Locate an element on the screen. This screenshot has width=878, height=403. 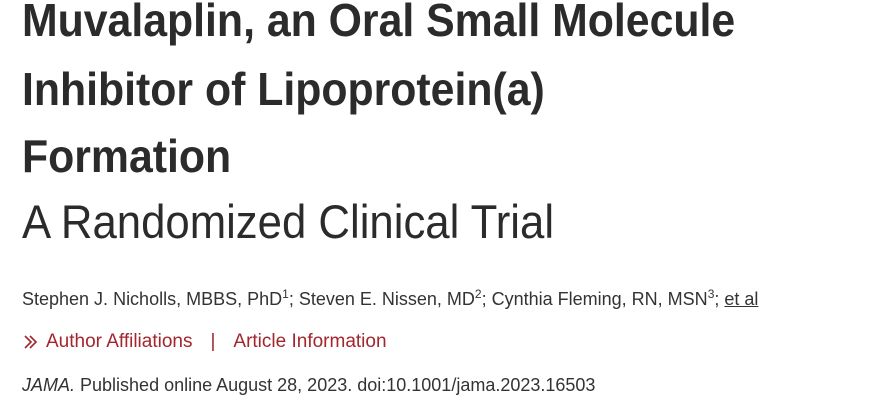
title-line: Inhibitor of Lipoprotein(a) is located at coordinates (283, 89).